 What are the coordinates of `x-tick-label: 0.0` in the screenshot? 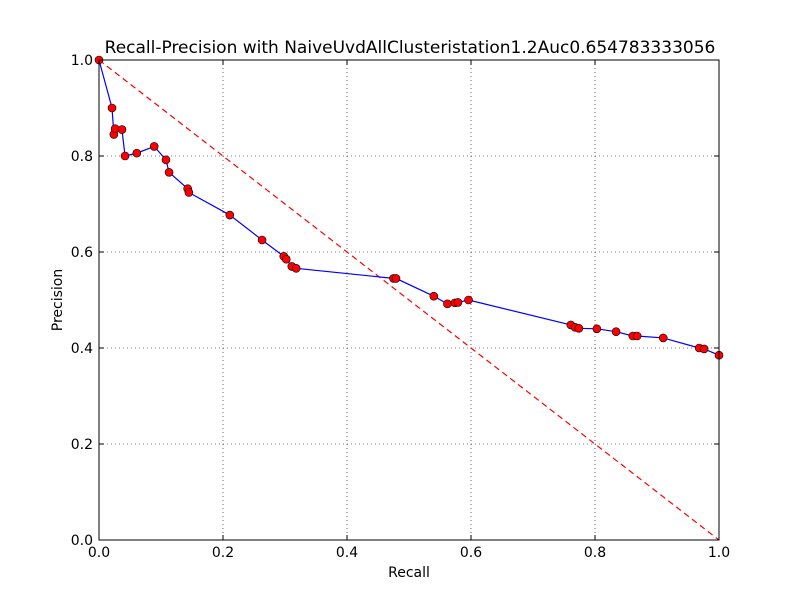 It's located at (99, 553).